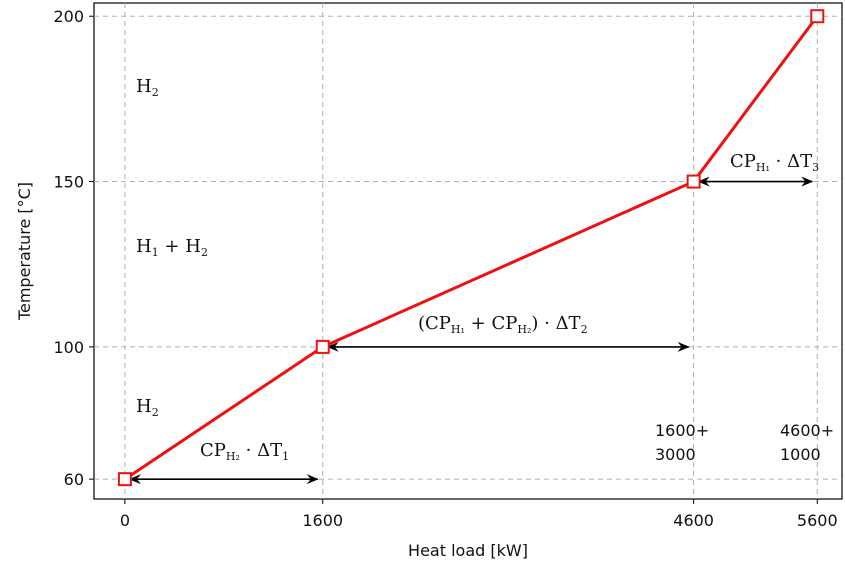  Describe the element at coordinates (68, 182) in the screenshot. I see `y-tick-label: 150` at that location.